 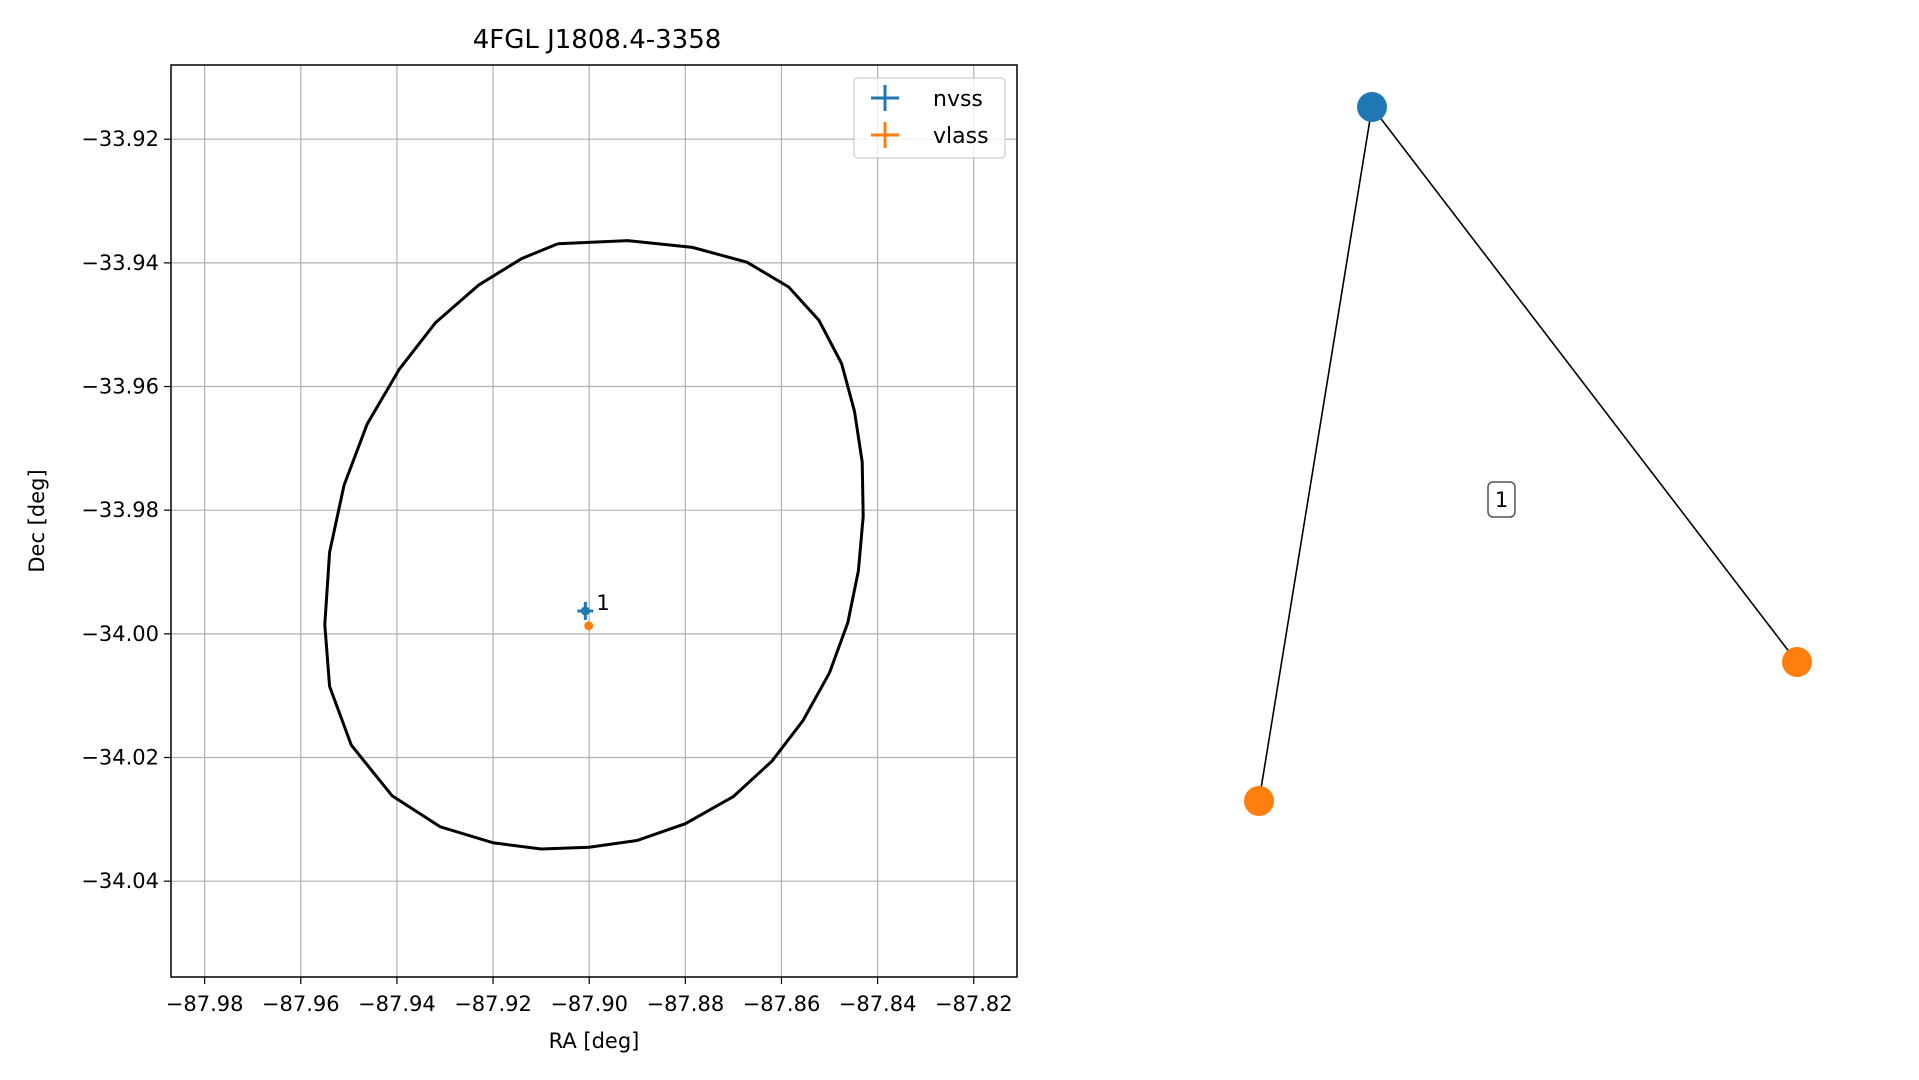 I want to click on graph-node-vlass-a, so click(x=1259, y=801).